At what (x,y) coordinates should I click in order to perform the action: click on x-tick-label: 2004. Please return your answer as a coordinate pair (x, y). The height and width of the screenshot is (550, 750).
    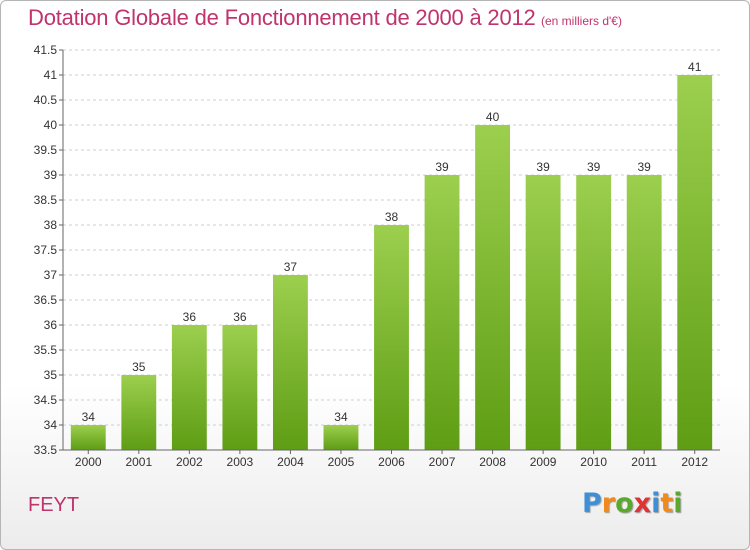
    Looking at the image, I should click on (290, 462).